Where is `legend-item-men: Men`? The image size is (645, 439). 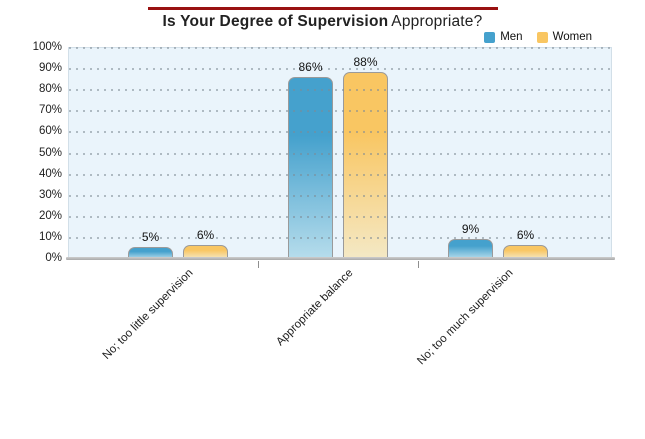 legend-item-men: Men is located at coordinates (503, 37).